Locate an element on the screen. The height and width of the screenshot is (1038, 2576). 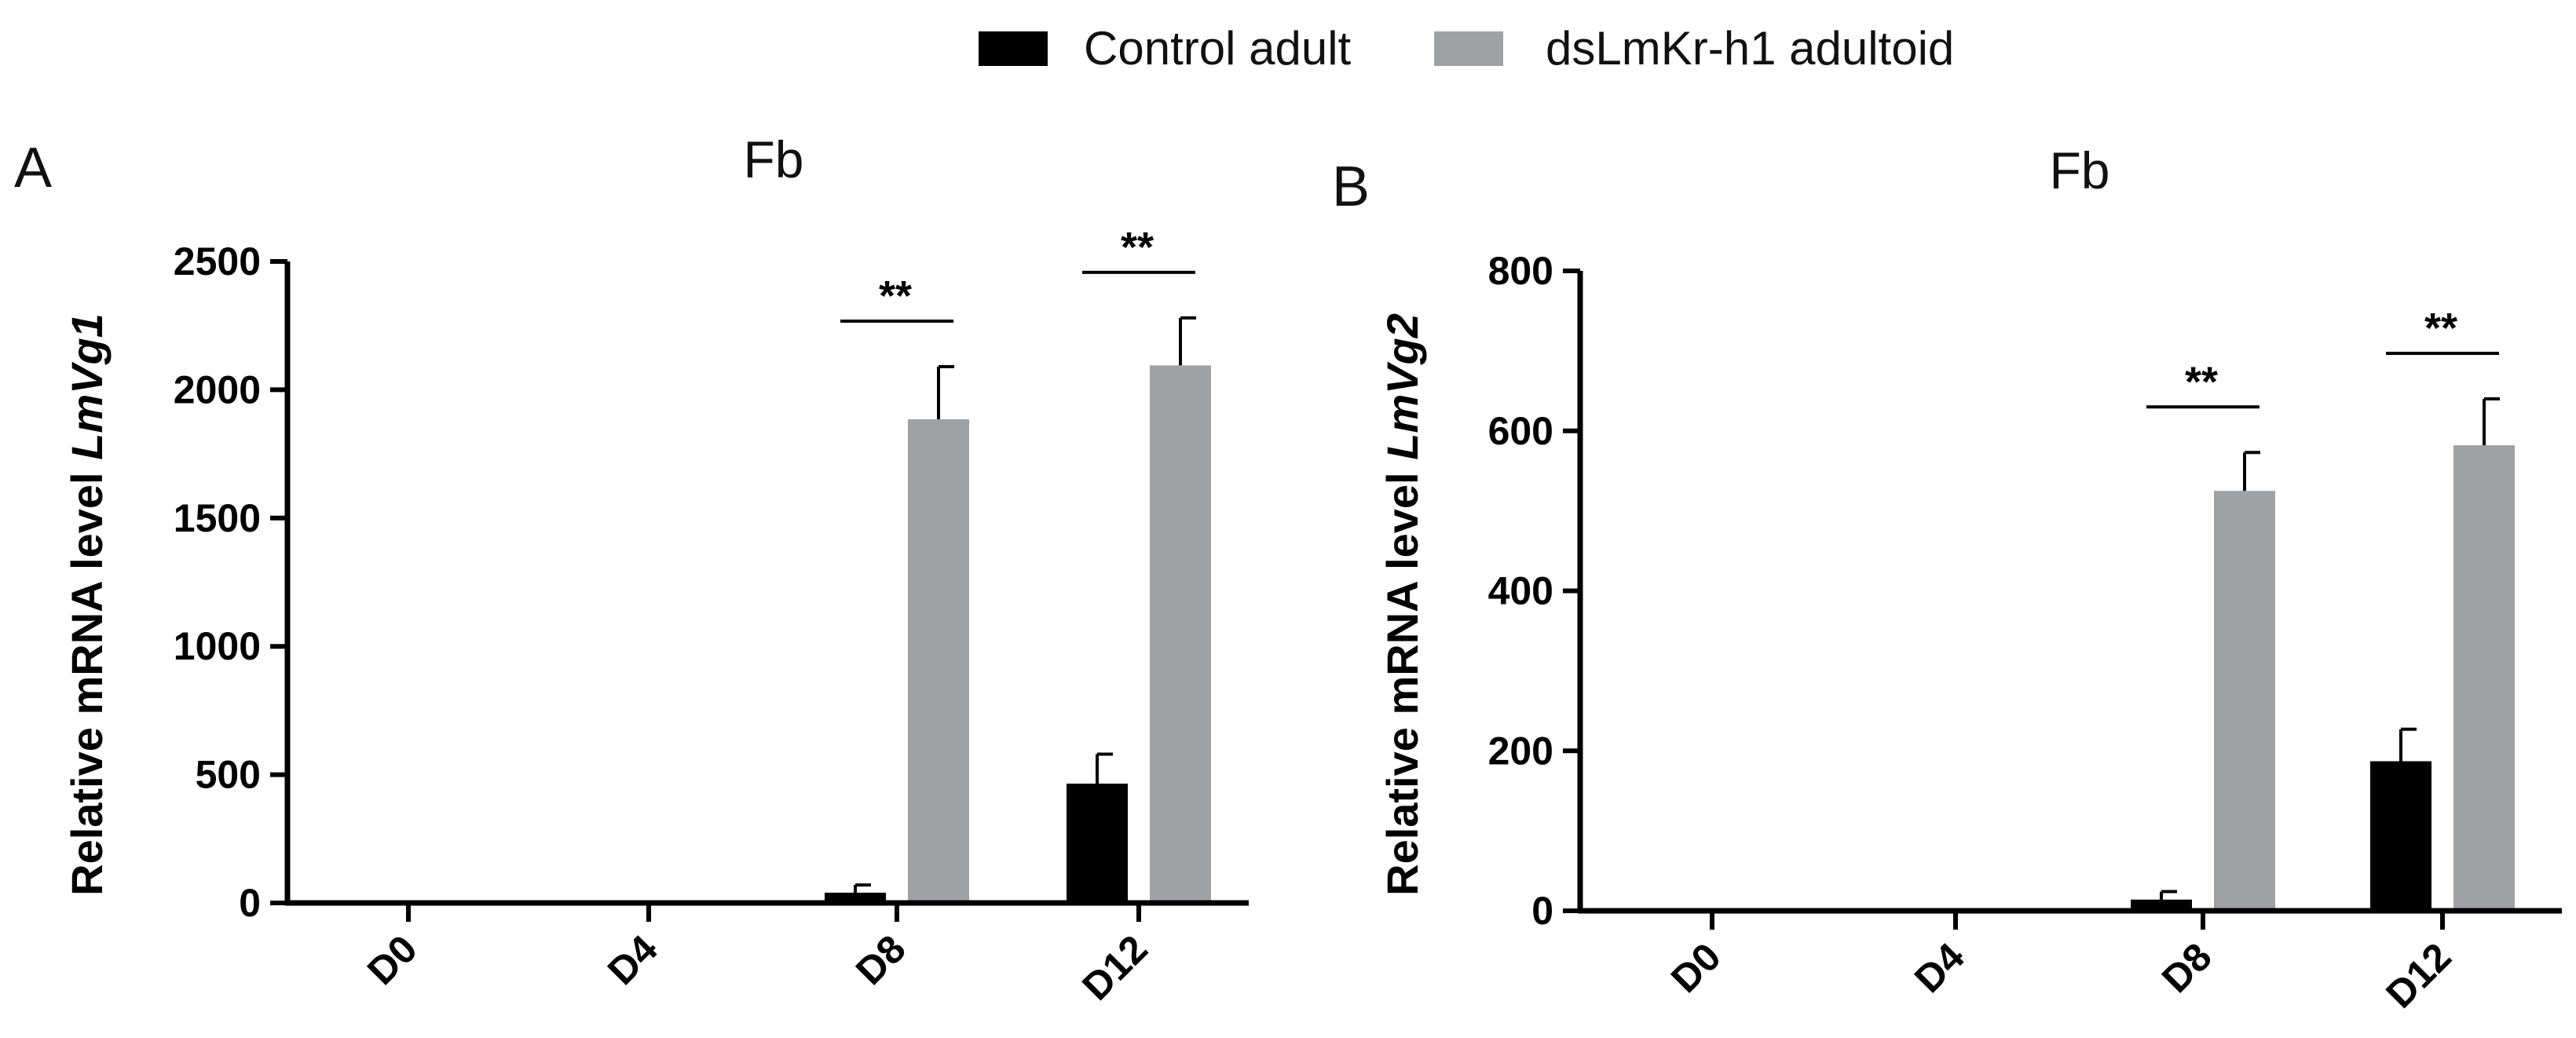
panel-a-ylabel-gene: LmVg1 is located at coordinates (87, 386).